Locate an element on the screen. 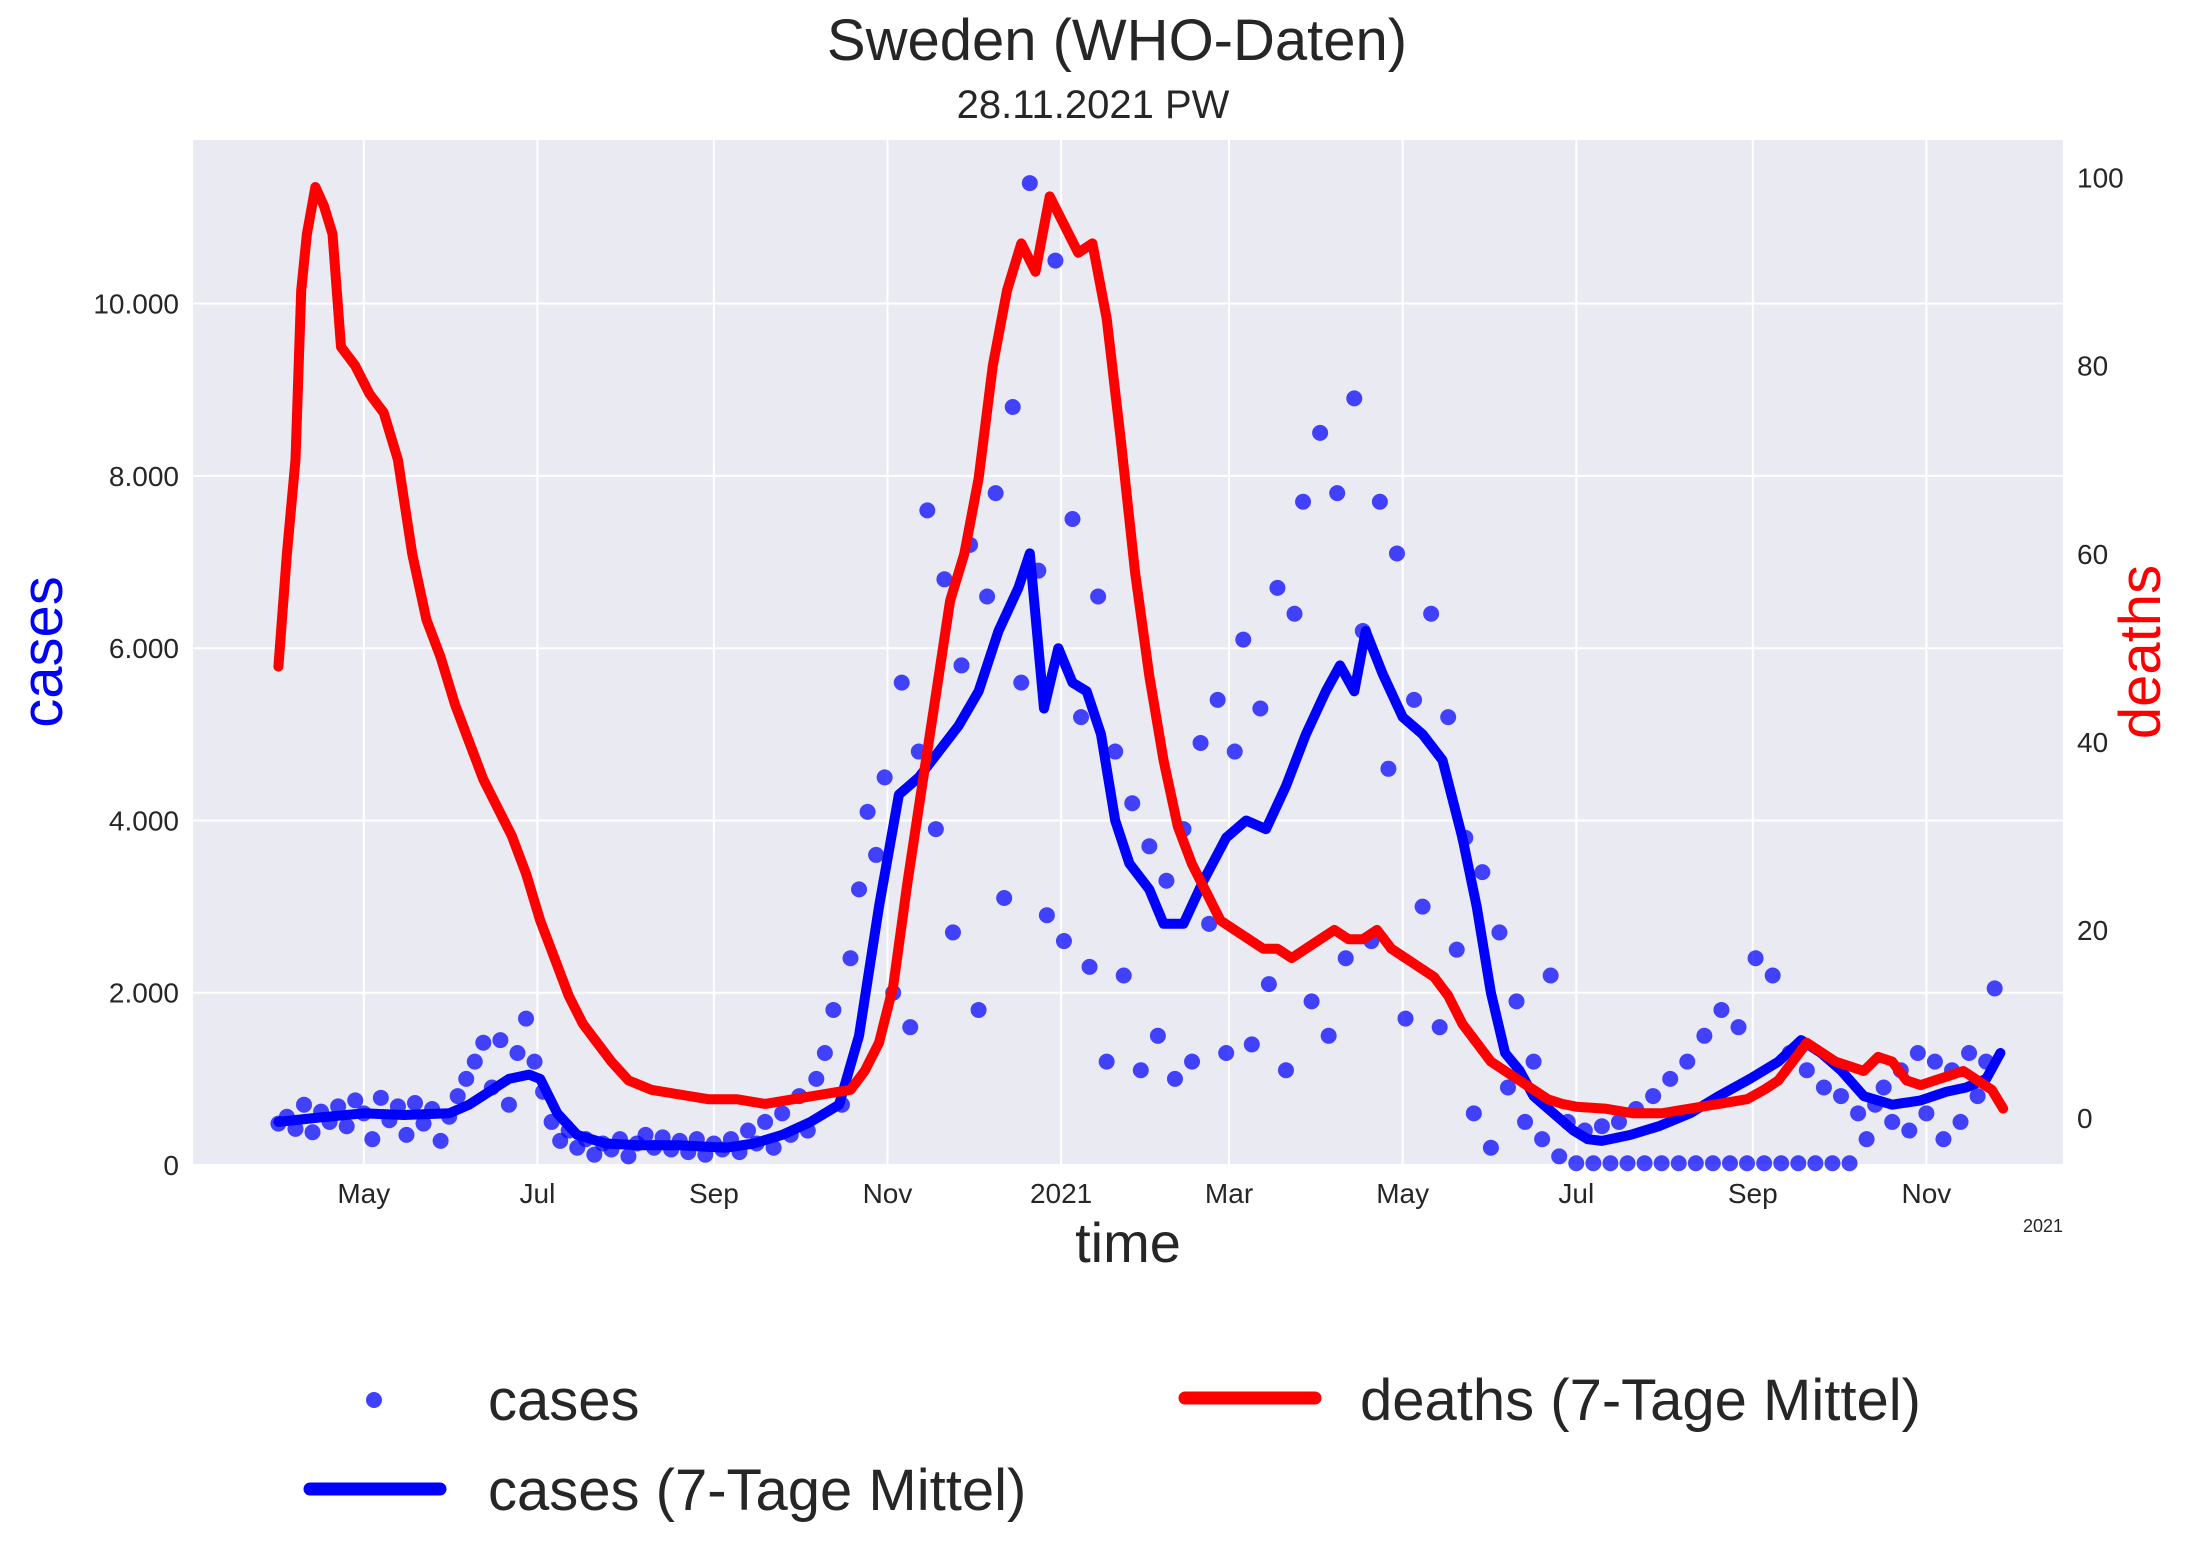  y-left-tick-label: 4.000 is located at coordinates (144, 820).